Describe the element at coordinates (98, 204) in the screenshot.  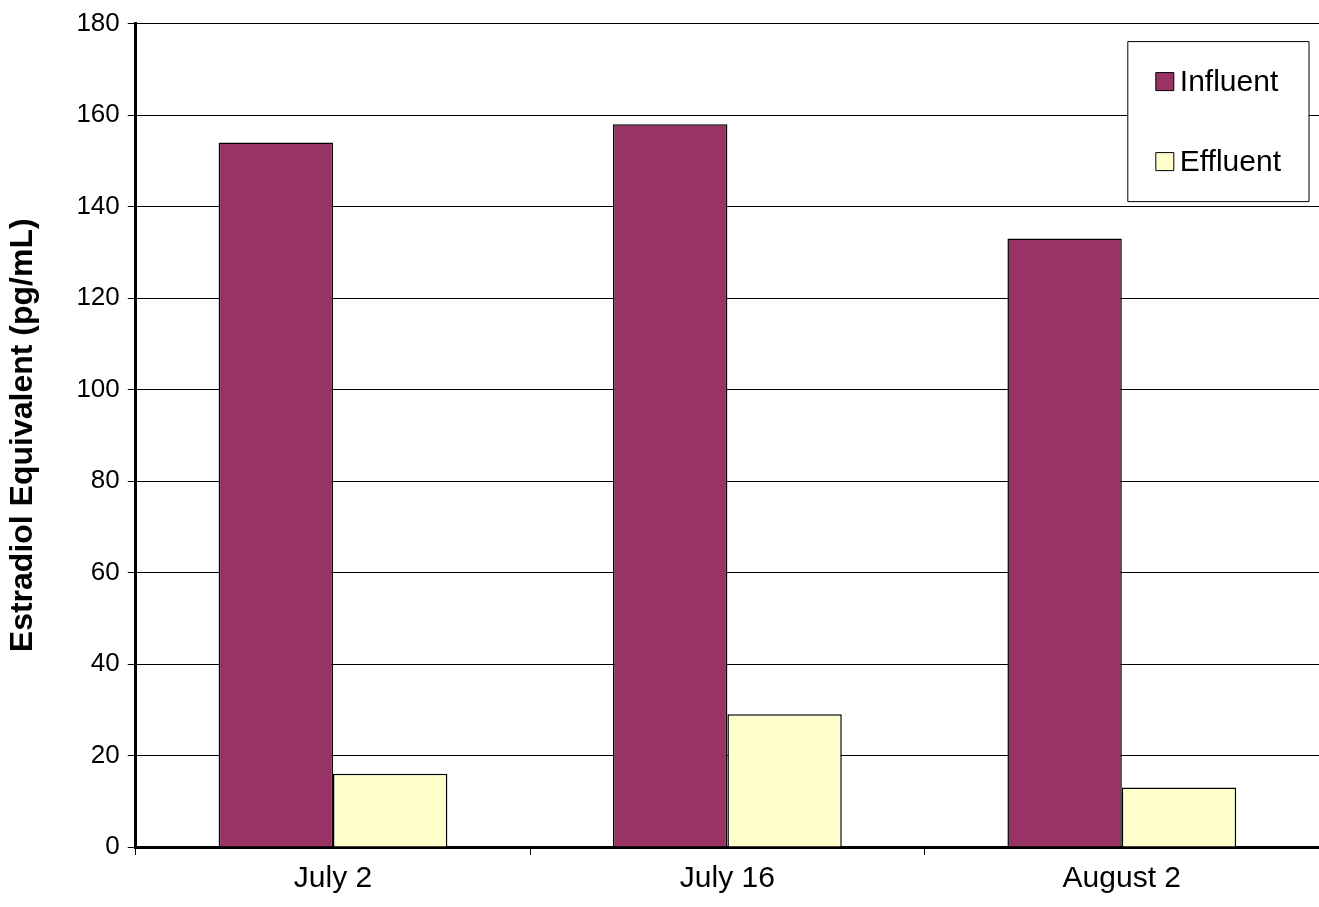
I see `y-tick-label: 140` at that location.